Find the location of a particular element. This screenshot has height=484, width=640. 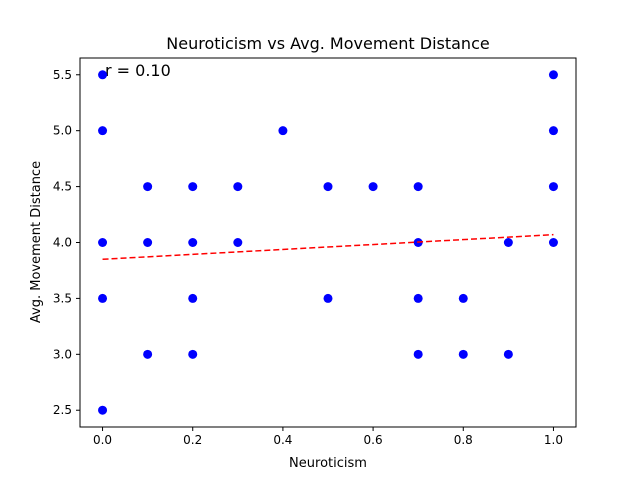

y-tick-label: 2.5 is located at coordinates (62, 410).